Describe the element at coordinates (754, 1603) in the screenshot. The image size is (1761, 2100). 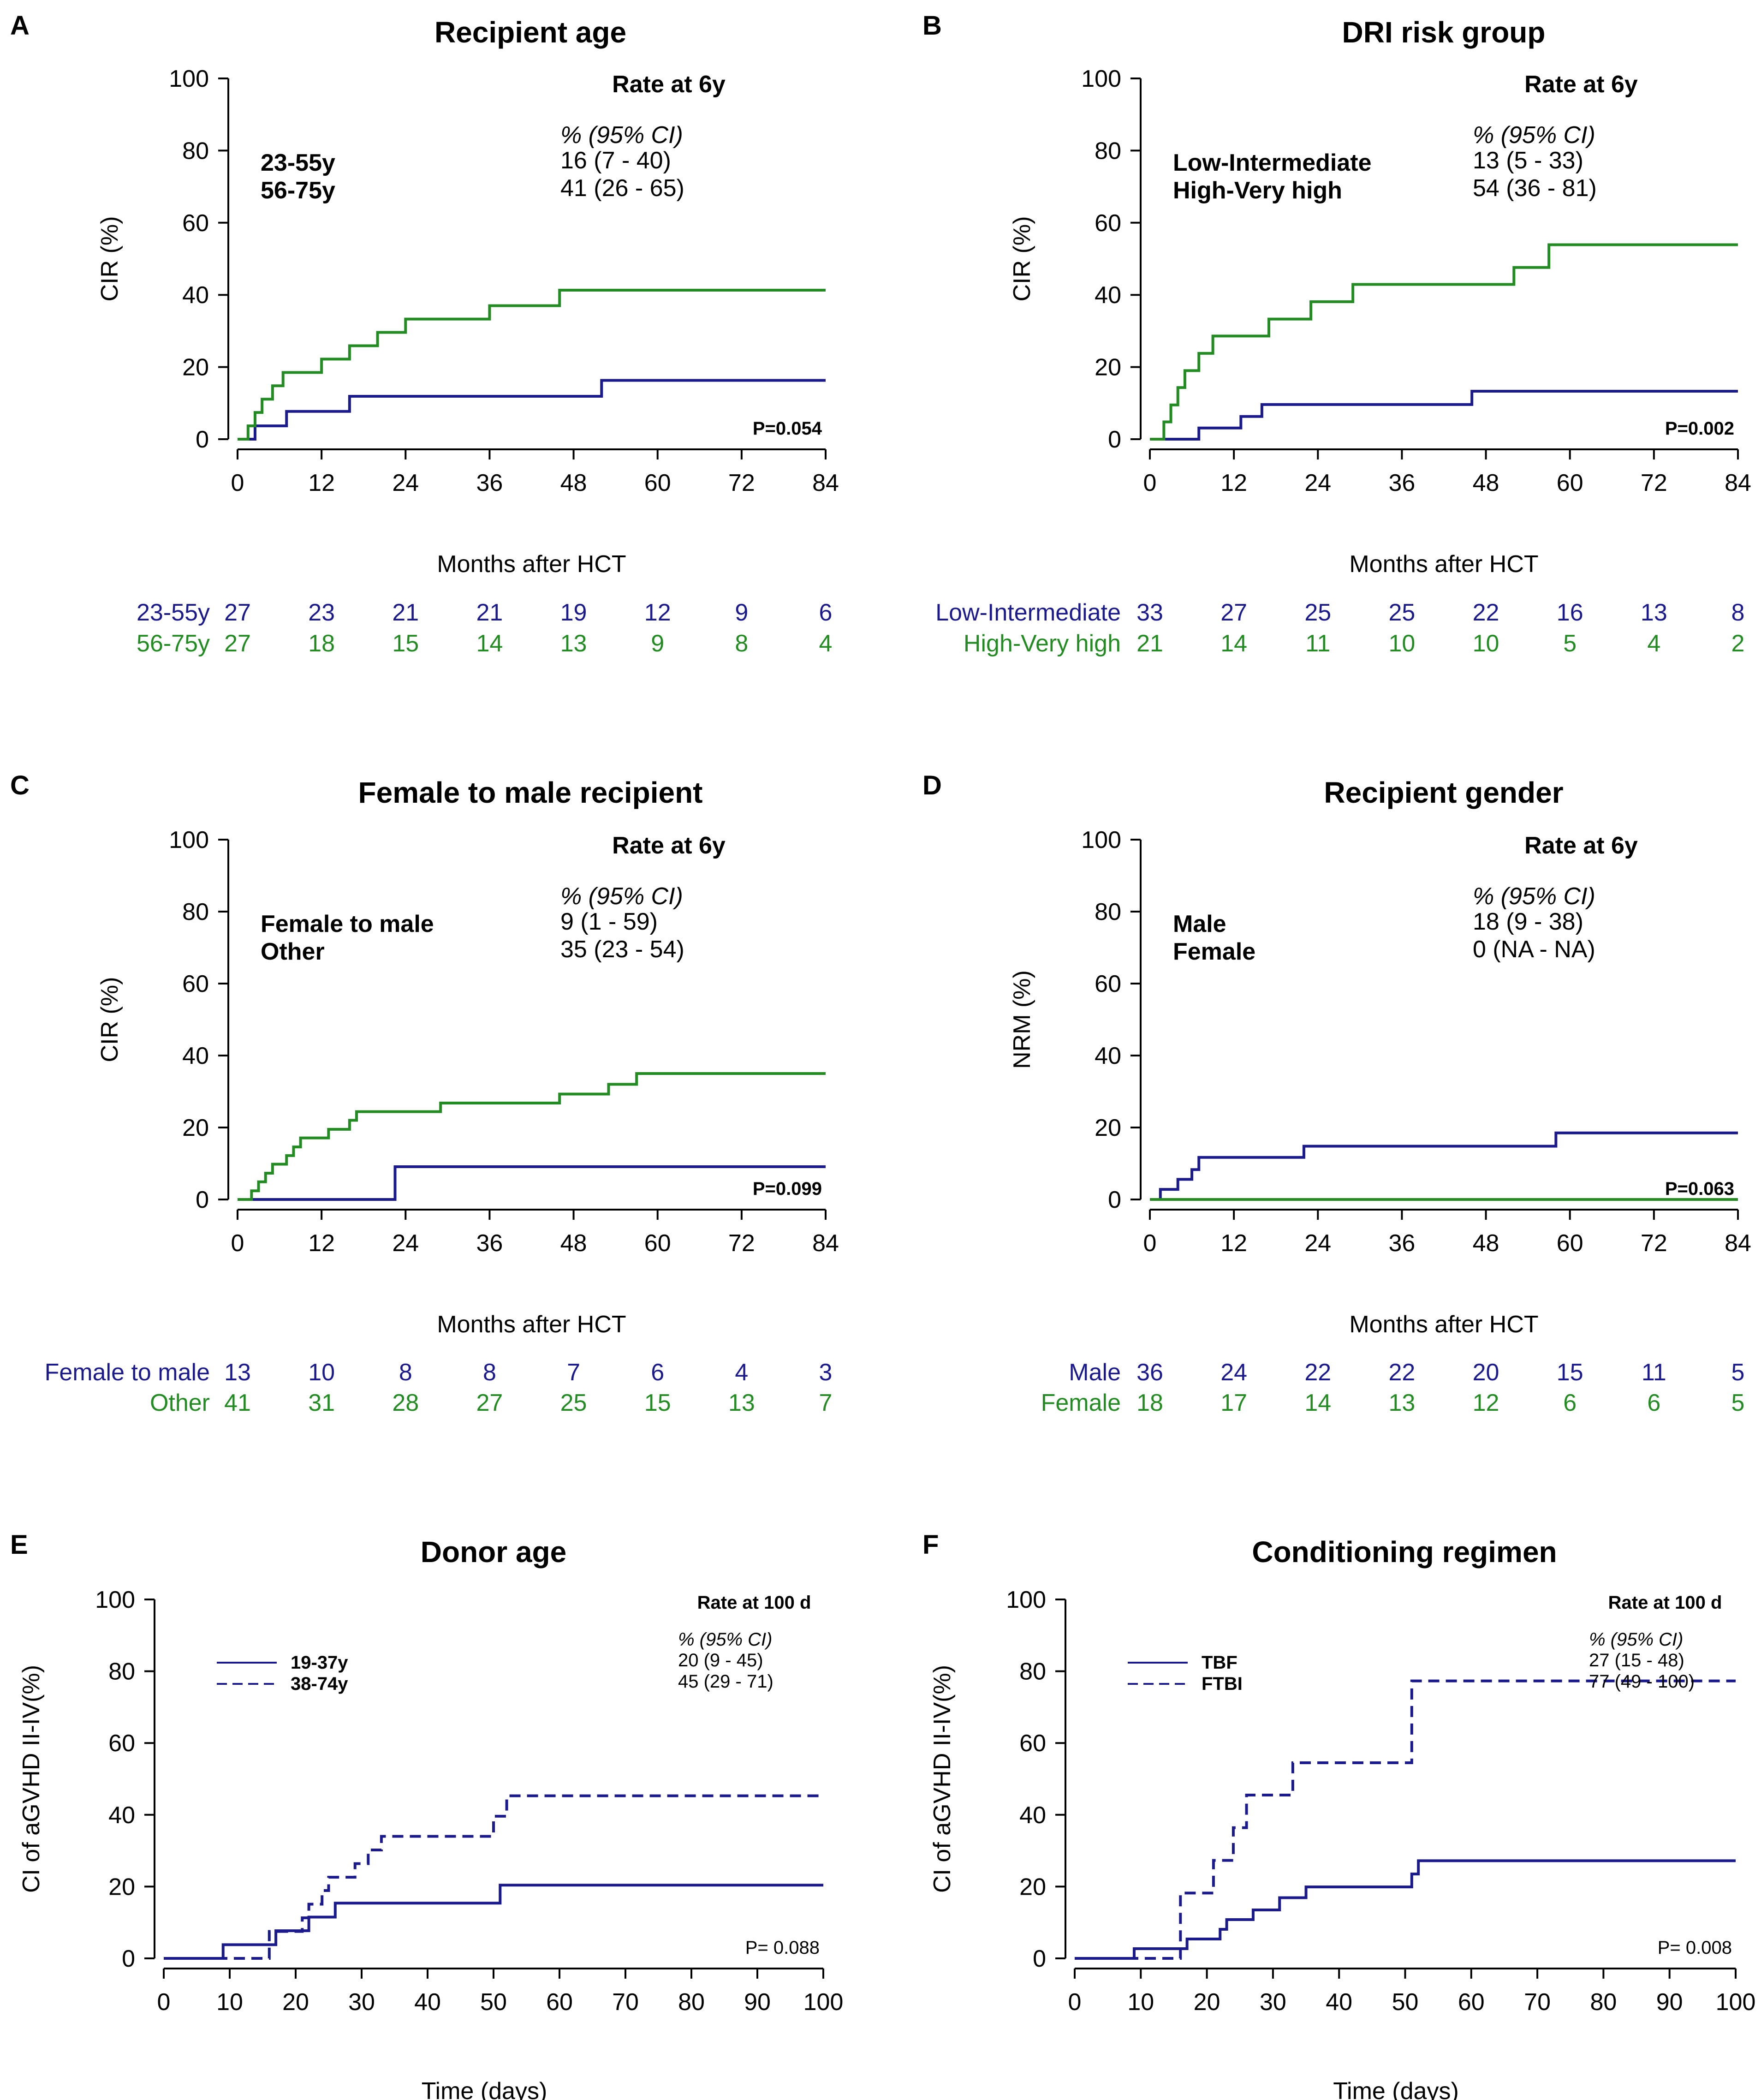
I see `rate-header: Rate at 100 d` at that location.